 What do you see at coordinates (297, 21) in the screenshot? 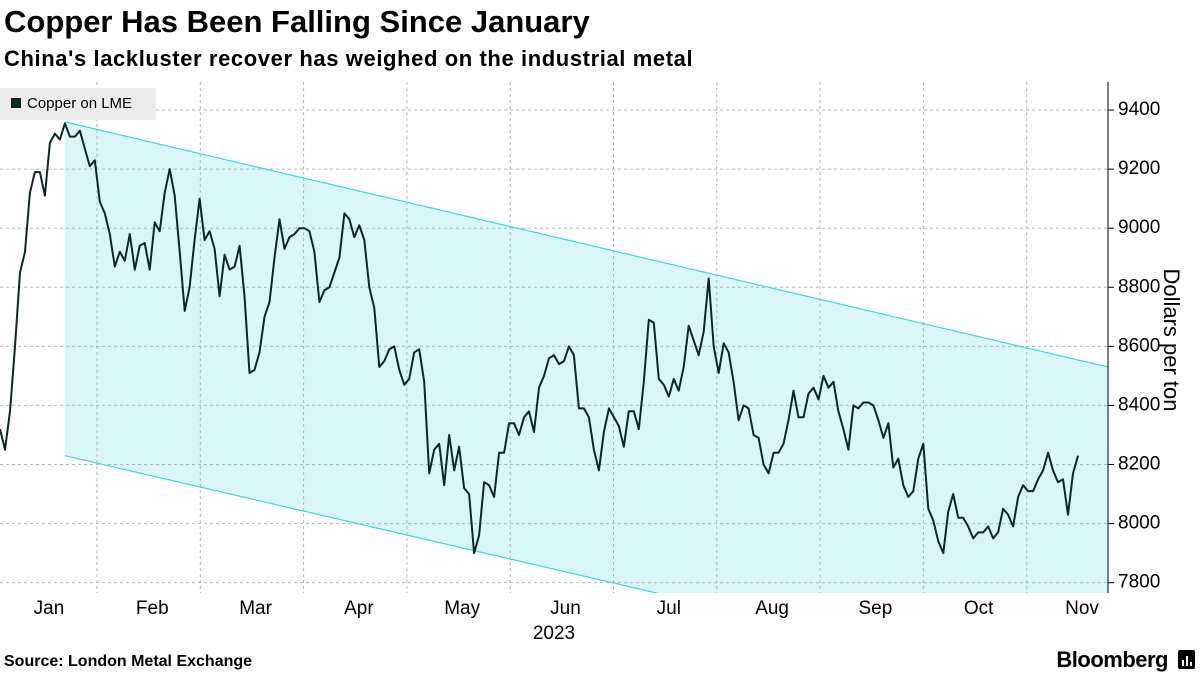
I see `chart-title: Copper Has Been Falling Since January` at bounding box center [297, 21].